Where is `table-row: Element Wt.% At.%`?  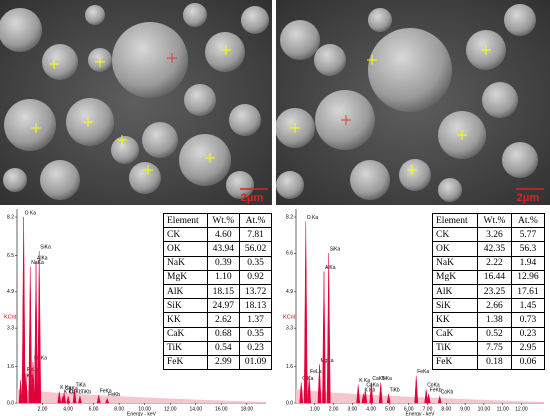 table-row: Element Wt.% At.% is located at coordinates (488, 220).